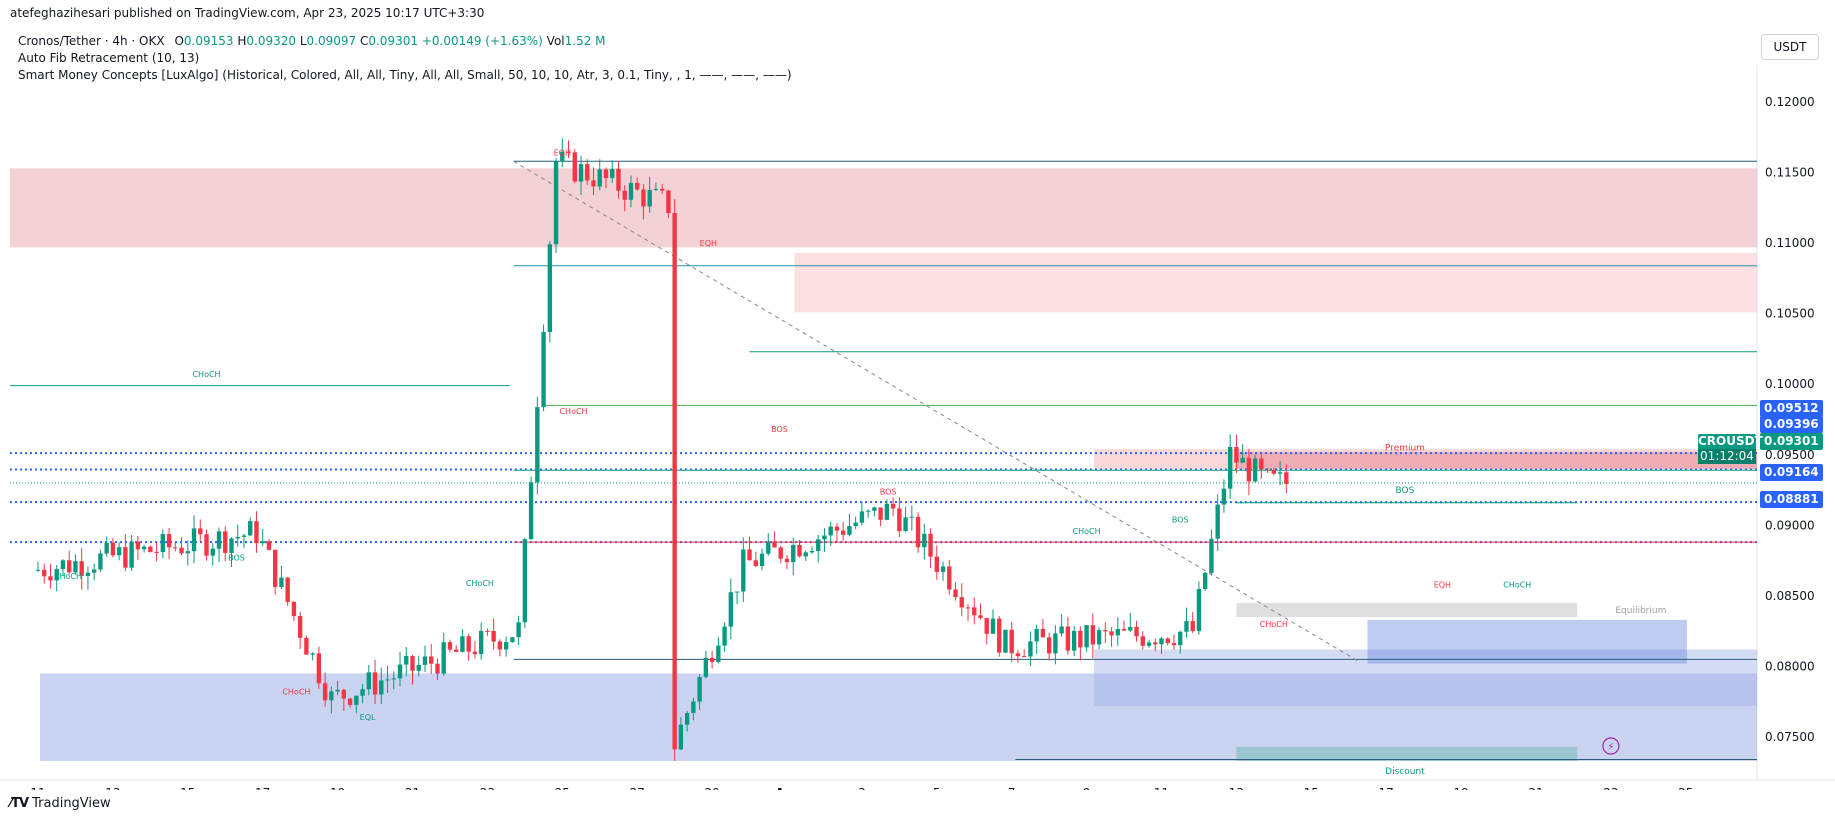 The width and height of the screenshot is (1835, 821). Describe the element at coordinates (1790, 384) in the screenshot. I see `y-tick-label: 0.10000` at that location.